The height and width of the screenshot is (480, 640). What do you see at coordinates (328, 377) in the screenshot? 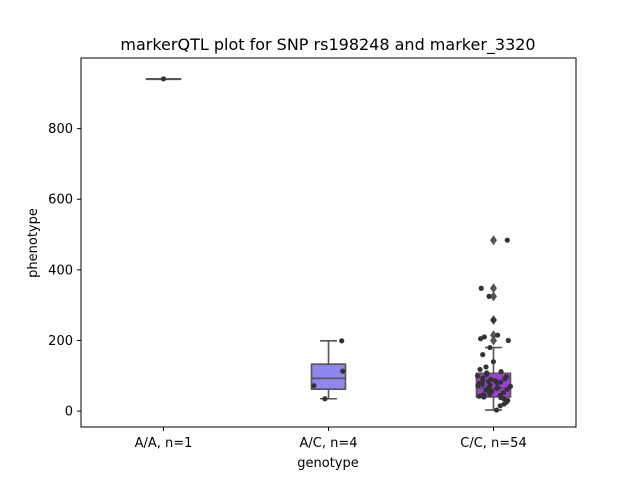
I see `box` at bounding box center [328, 377].